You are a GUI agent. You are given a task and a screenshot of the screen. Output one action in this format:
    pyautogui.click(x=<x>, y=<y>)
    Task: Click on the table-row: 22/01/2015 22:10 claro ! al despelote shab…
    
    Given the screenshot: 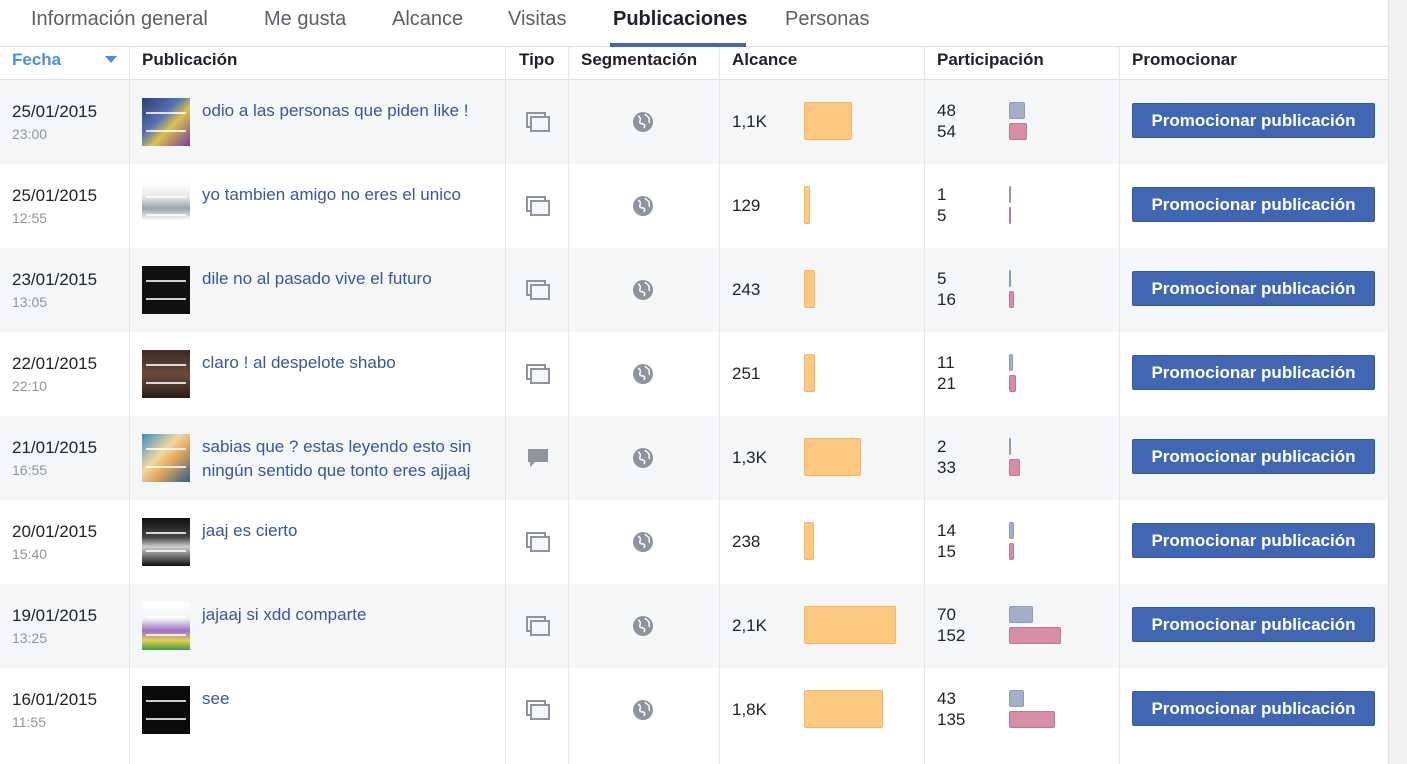 What is the action you would take?
    pyautogui.click(x=694, y=374)
    